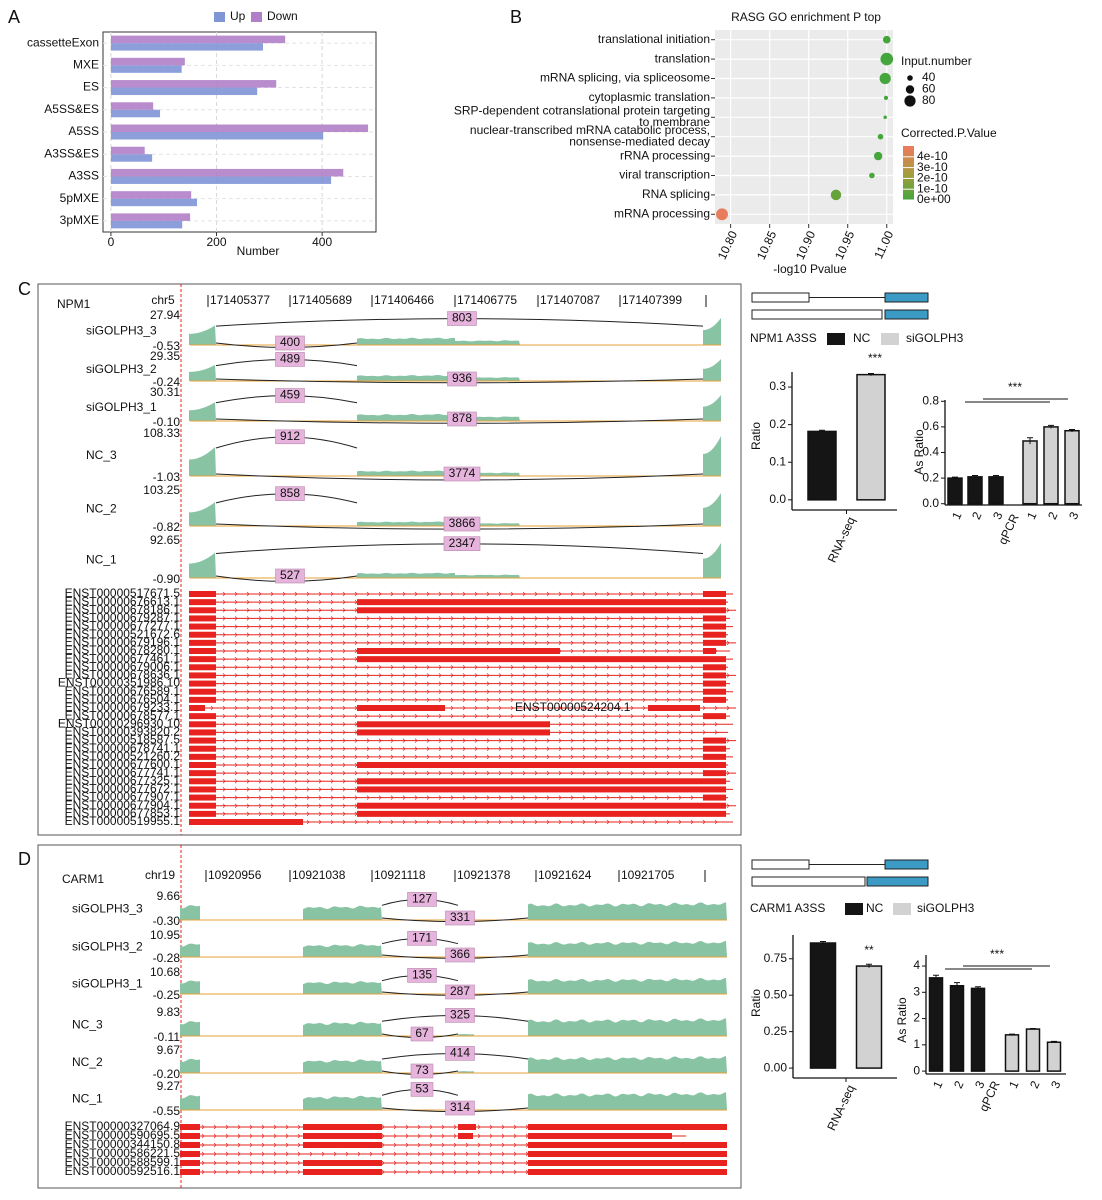 This screenshot has width=1102, height=1200. I want to click on track-min: -0.82, so click(167, 527).